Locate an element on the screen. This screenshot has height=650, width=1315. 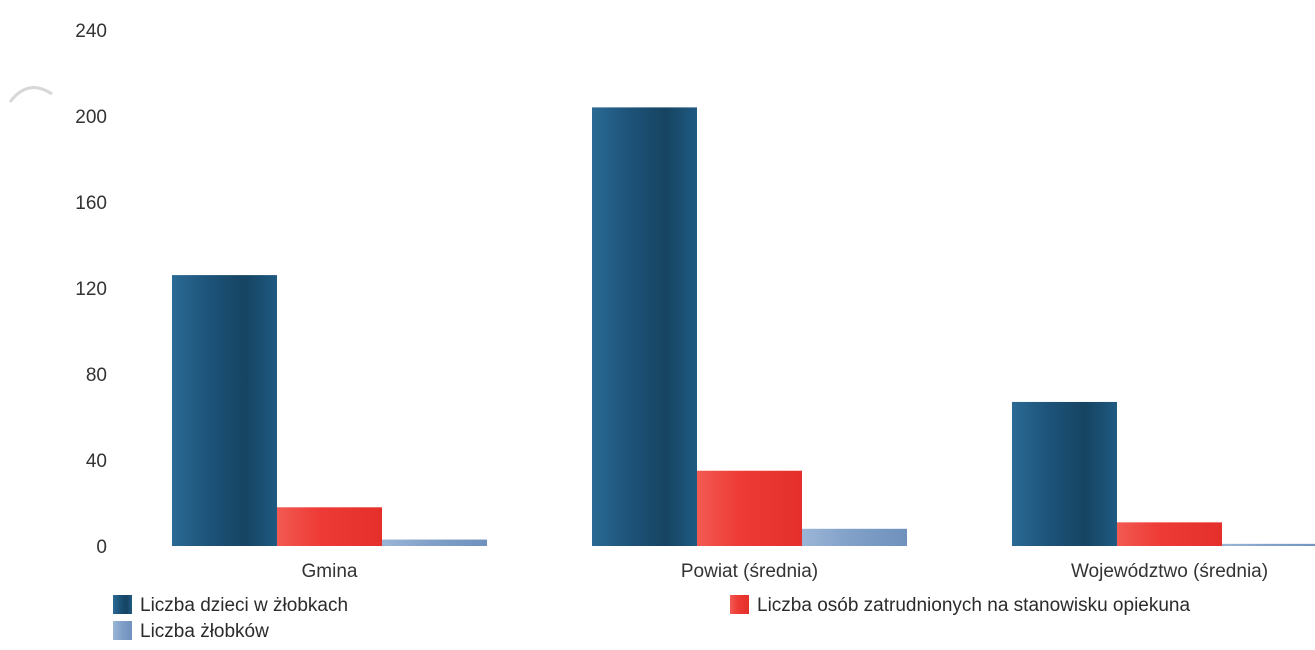
y-axis: 0 40 80 120 160 200 240 is located at coordinates (91, 289).